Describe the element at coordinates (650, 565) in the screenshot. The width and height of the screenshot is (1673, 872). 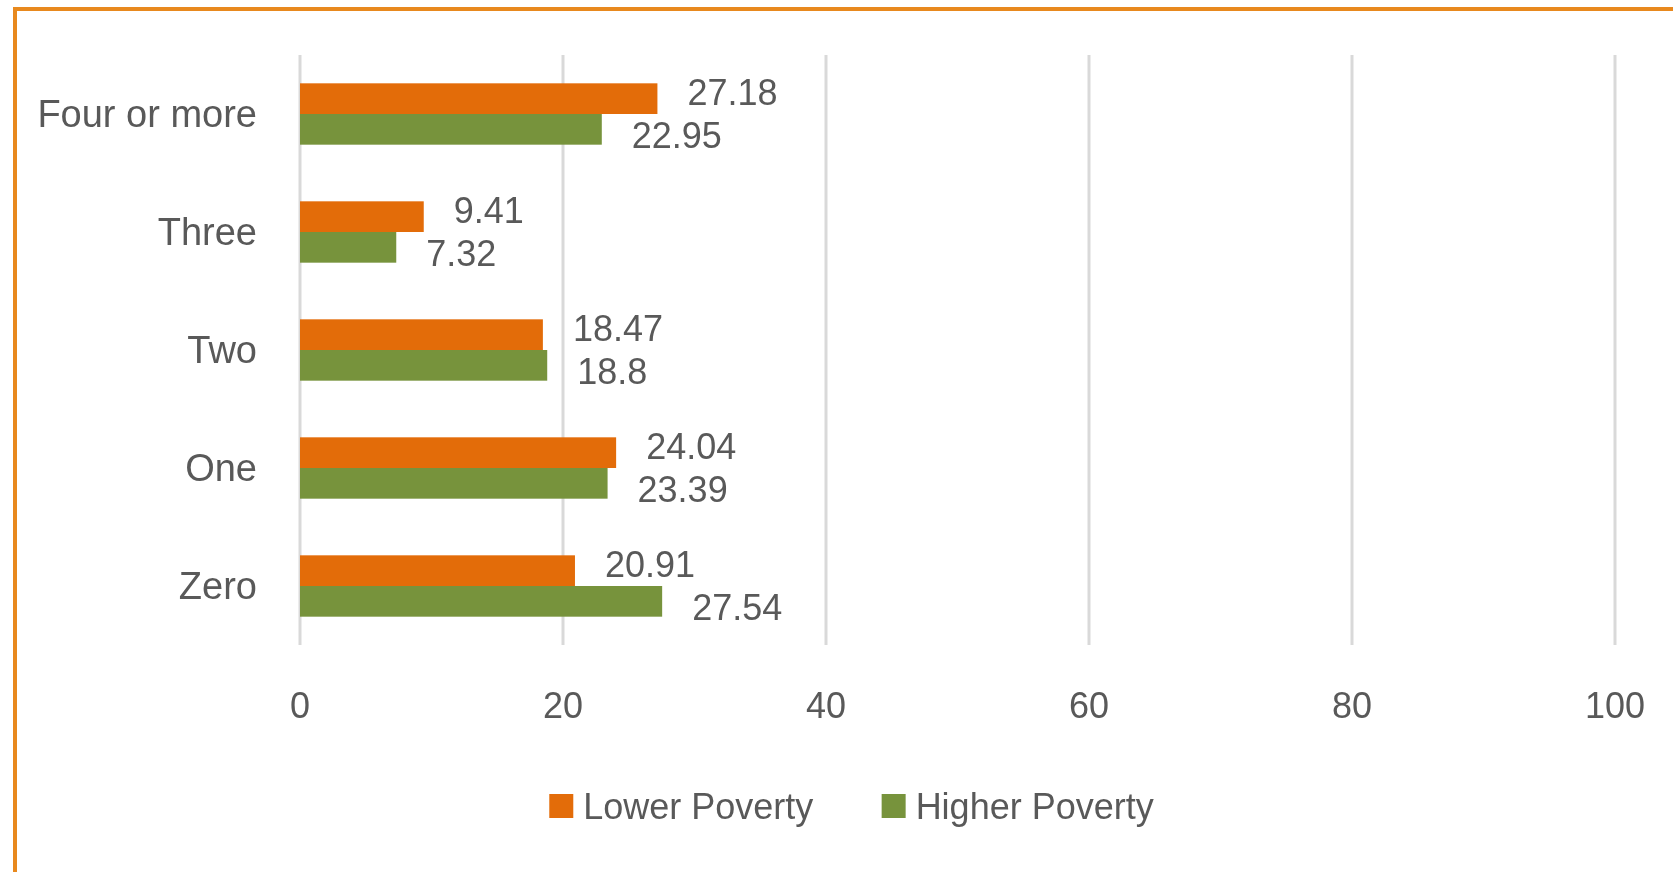
I see `data-label: 20.91` at that location.